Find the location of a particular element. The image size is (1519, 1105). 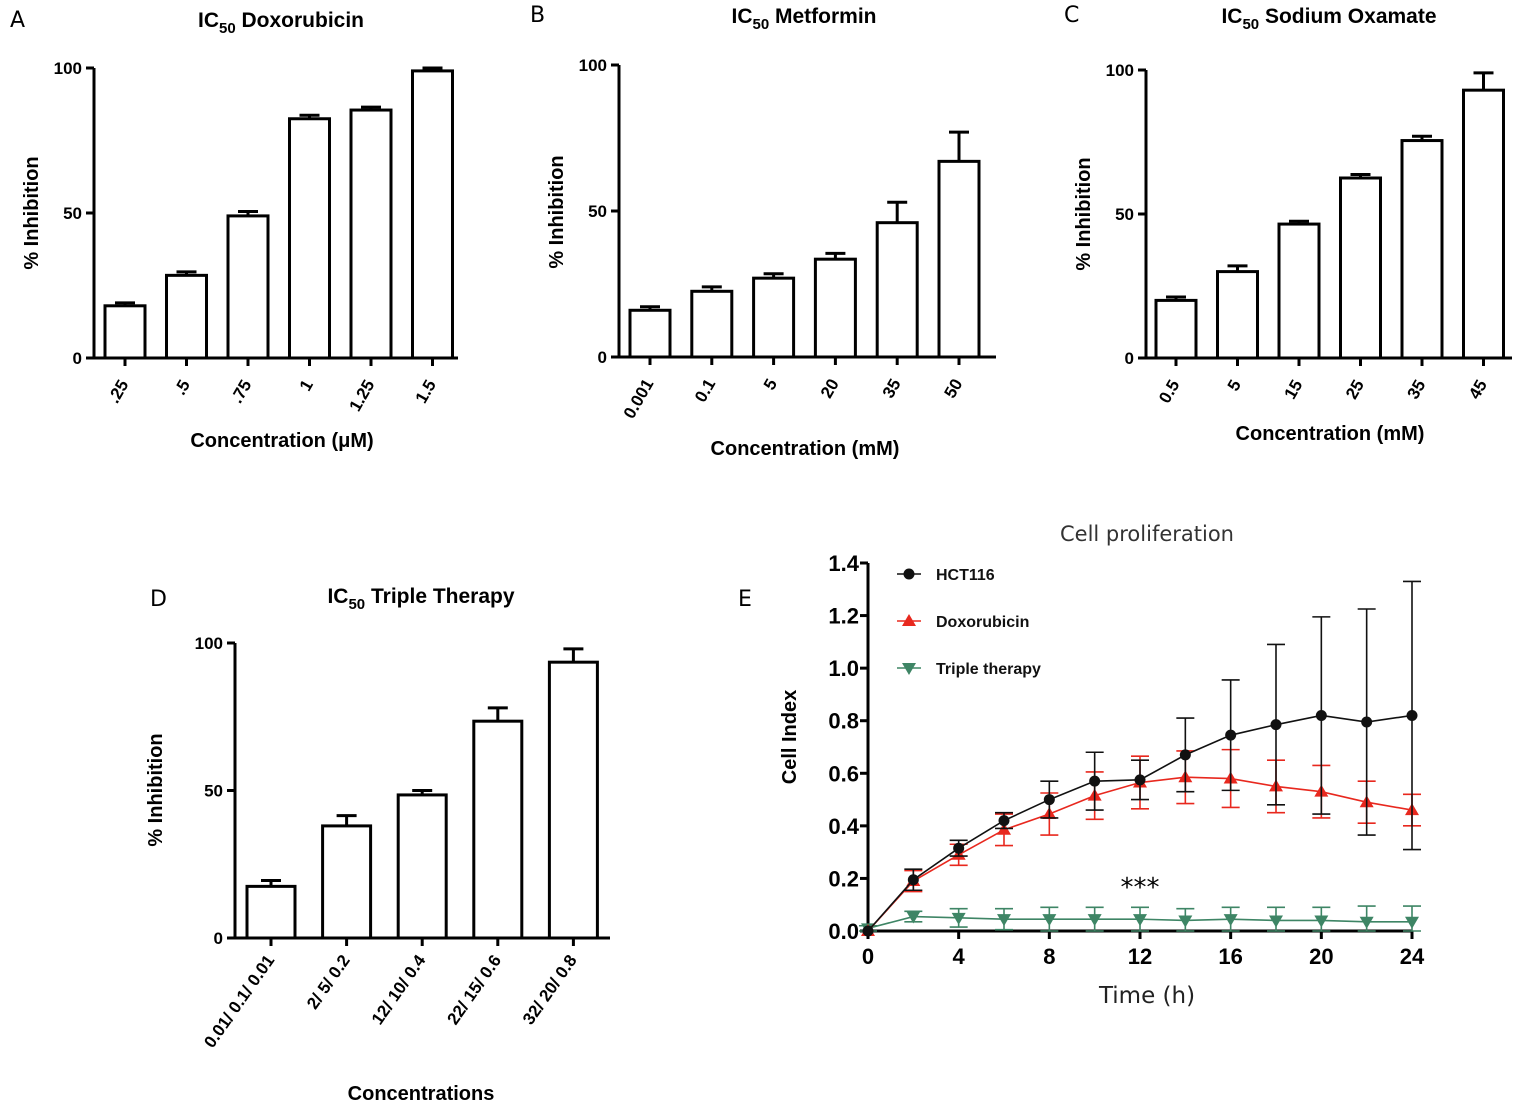

x-tick-label: .25 is located at coordinates (118, 392).